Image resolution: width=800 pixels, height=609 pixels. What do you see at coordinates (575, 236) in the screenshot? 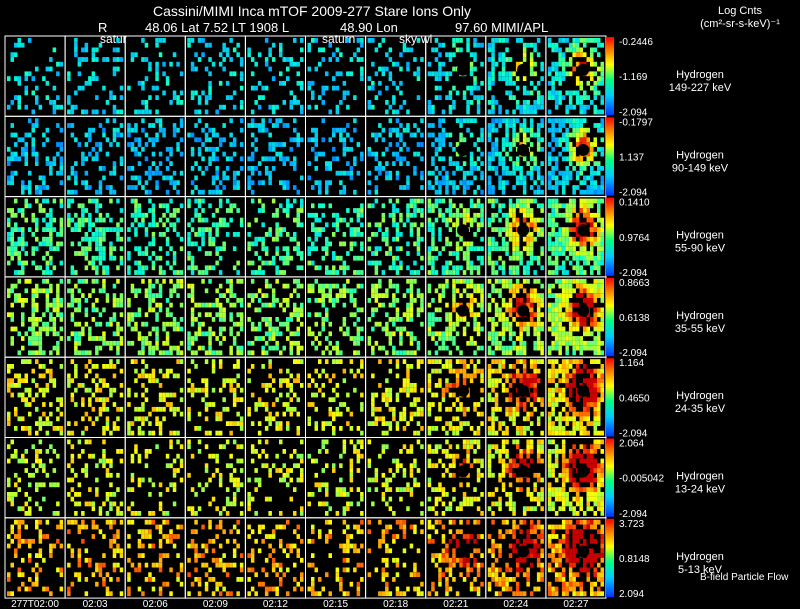
I see `heatmap-panel` at bounding box center [575, 236].